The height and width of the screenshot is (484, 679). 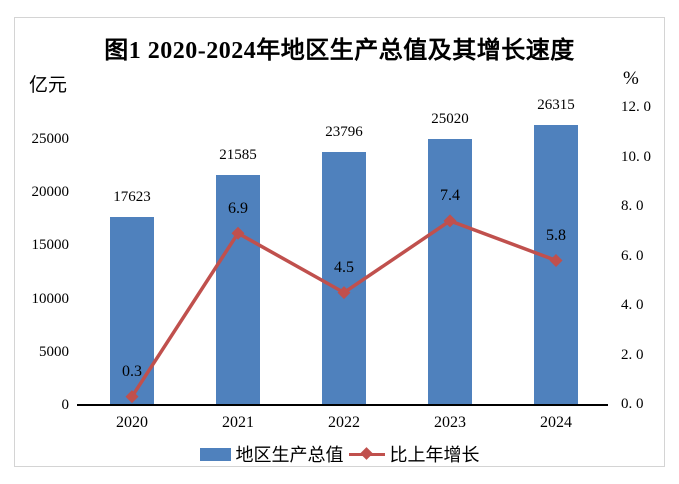 I want to click on right-axis-unit-label: %, so click(x=631, y=78).